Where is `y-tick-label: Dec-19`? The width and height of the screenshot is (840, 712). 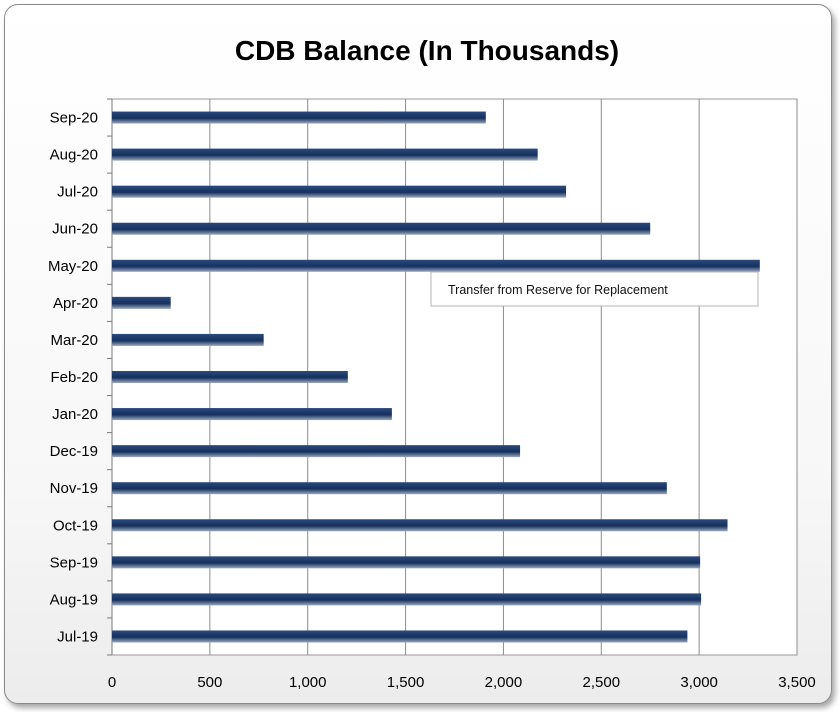 y-tick-label: Dec-19 is located at coordinates (74, 451).